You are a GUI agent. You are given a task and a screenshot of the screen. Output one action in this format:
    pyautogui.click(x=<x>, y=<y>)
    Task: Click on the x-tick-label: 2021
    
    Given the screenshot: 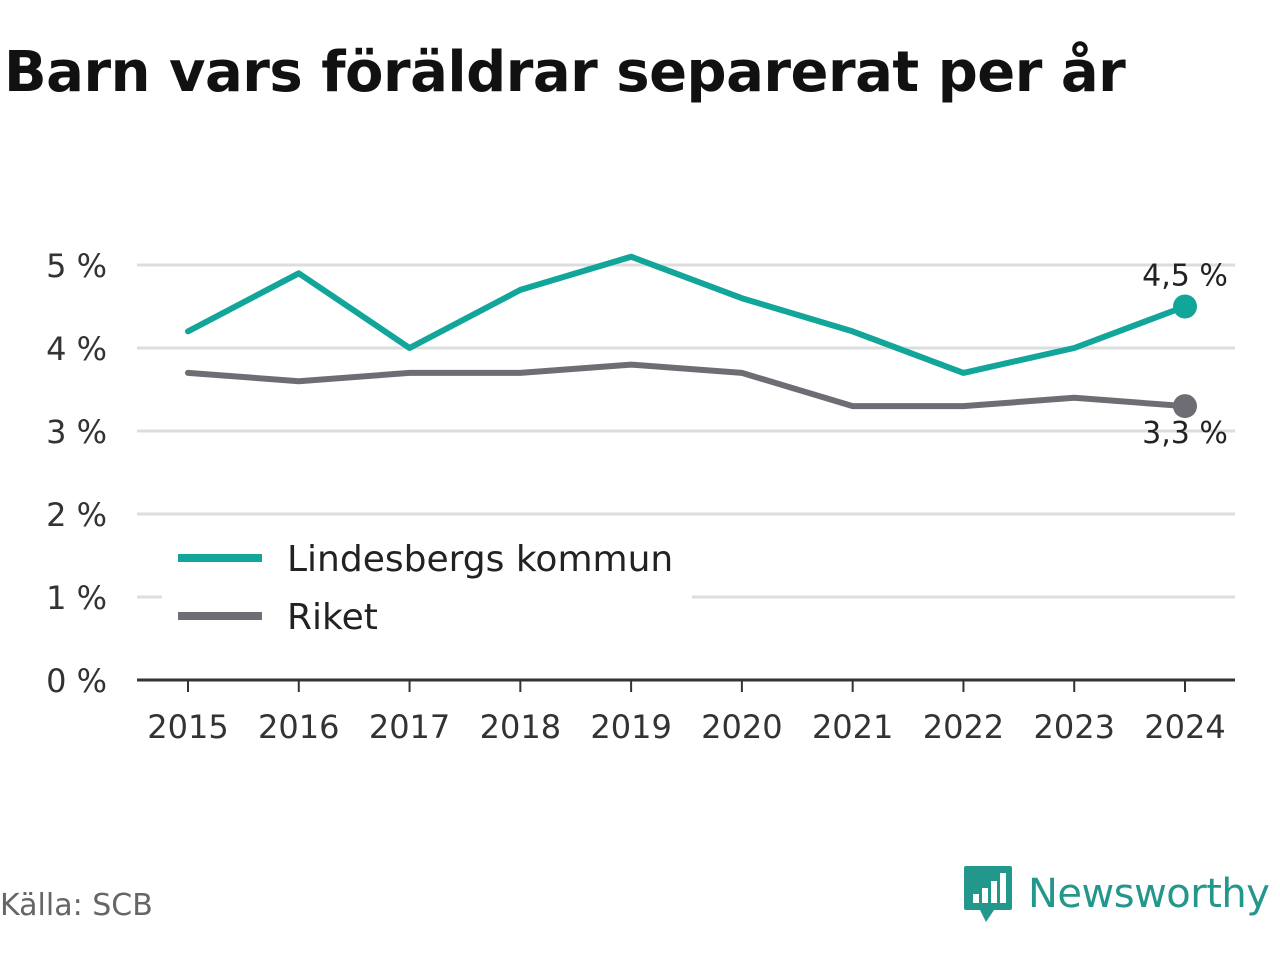 What is the action you would take?
    pyautogui.click(x=852, y=727)
    